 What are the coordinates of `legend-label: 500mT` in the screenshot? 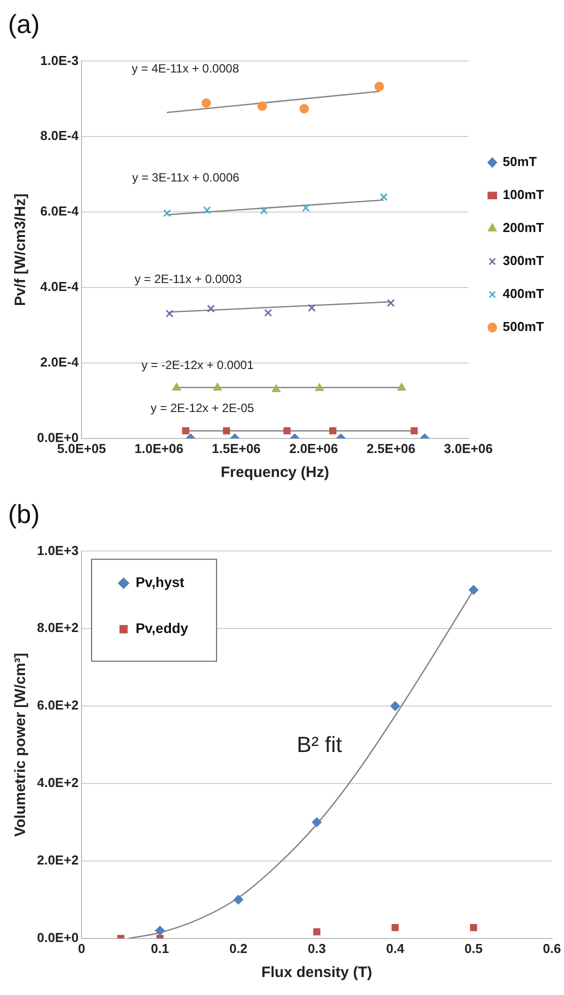 It's located at (523, 326).